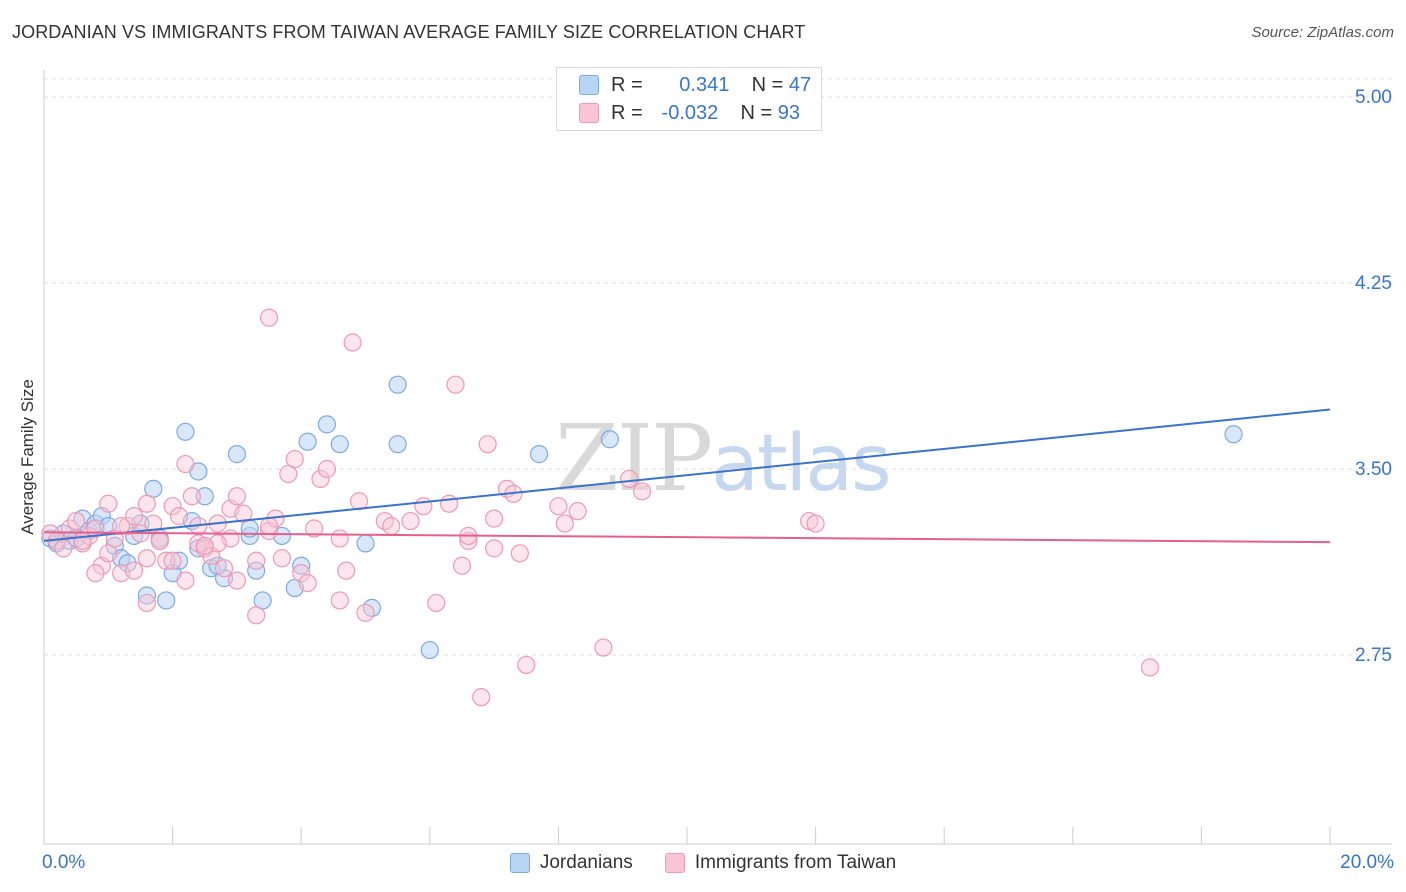 This screenshot has width=1406, height=892. I want to click on n-value: 47, so click(800, 84).